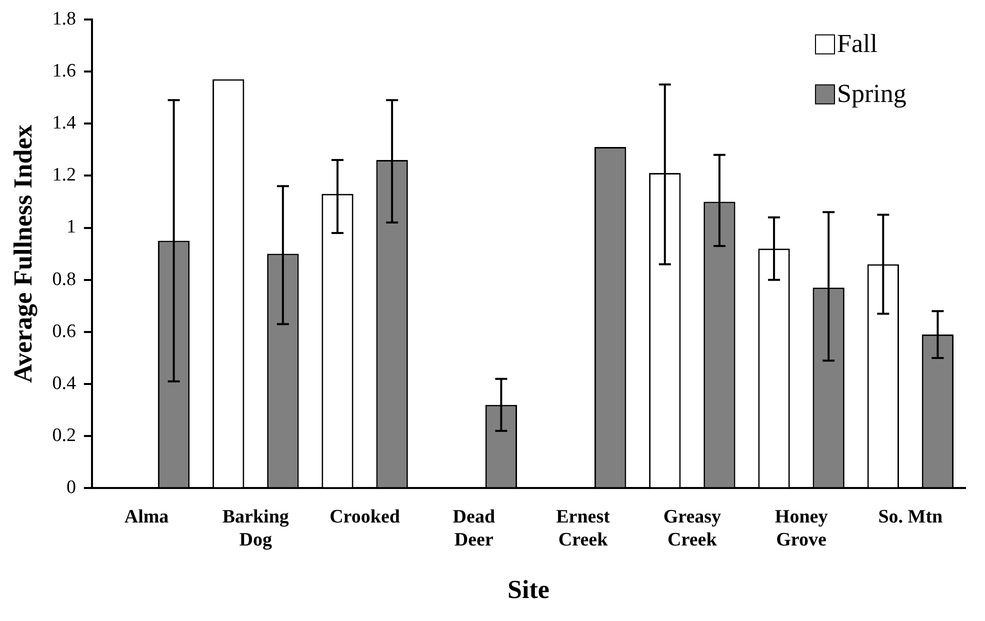  What do you see at coordinates (147, 517) in the screenshot?
I see `x-tick-label: Alma` at bounding box center [147, 517].